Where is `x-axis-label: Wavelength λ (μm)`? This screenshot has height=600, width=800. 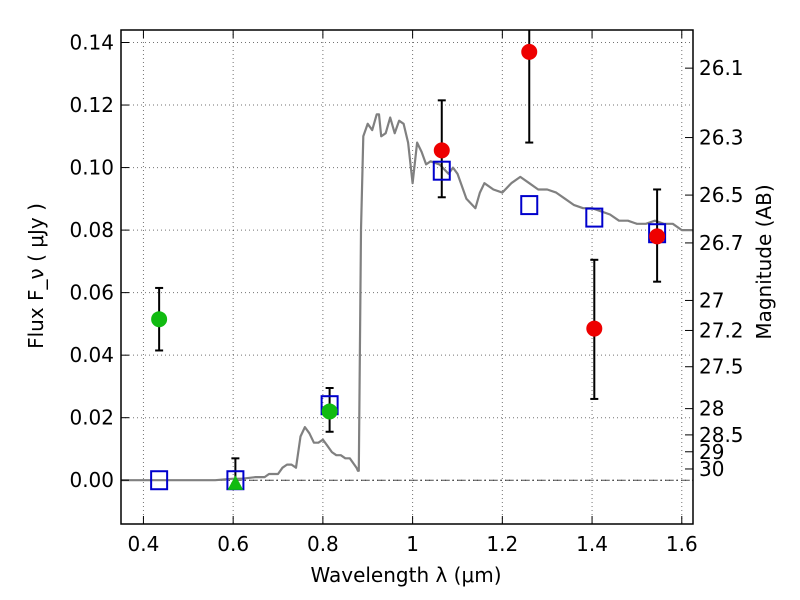 x-axis-label: Wavelength λ (μm) is located at coordinates (405, 575).